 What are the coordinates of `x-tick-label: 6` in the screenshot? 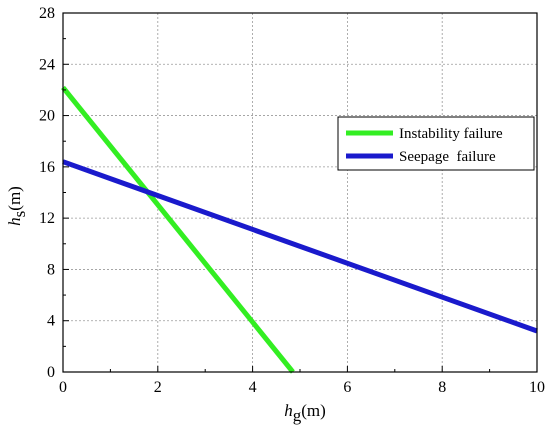 It's located at (347, 387).